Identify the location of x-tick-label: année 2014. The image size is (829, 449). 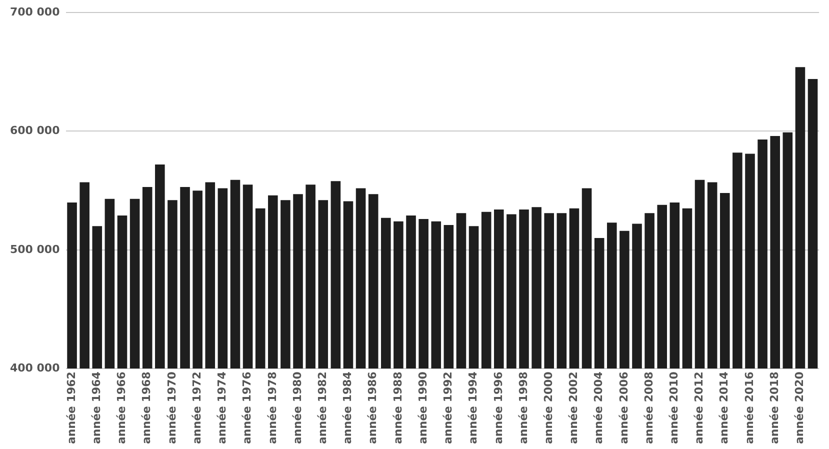
(724, 407).